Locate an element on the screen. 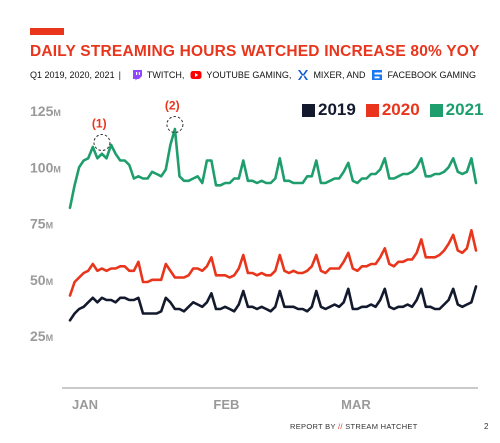 The width and height of the screenshot is (500, 443). footer-slashes: // is located at coordinates (340, 426).